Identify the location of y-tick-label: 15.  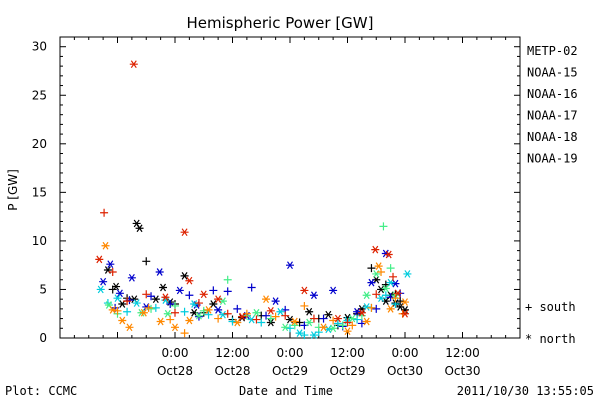
(39, 192).